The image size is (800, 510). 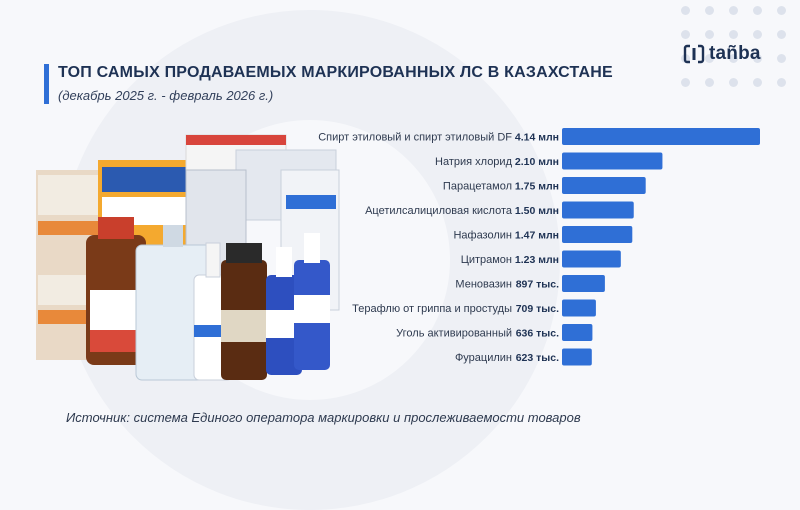 What do you see at coordinates (166, 95) in the screenshot?
I see `page-subtitle: (декабрь 2025 г. - февраль 2026 г.)` at bounding box center [166, 95].